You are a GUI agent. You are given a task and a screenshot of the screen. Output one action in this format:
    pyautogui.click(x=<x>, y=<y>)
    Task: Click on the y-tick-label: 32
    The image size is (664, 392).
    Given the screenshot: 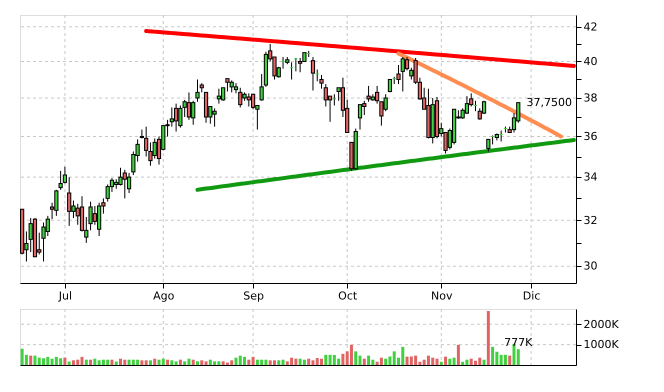 What is the action you would take?
    pyautogui.click(x=591, y=220)
    